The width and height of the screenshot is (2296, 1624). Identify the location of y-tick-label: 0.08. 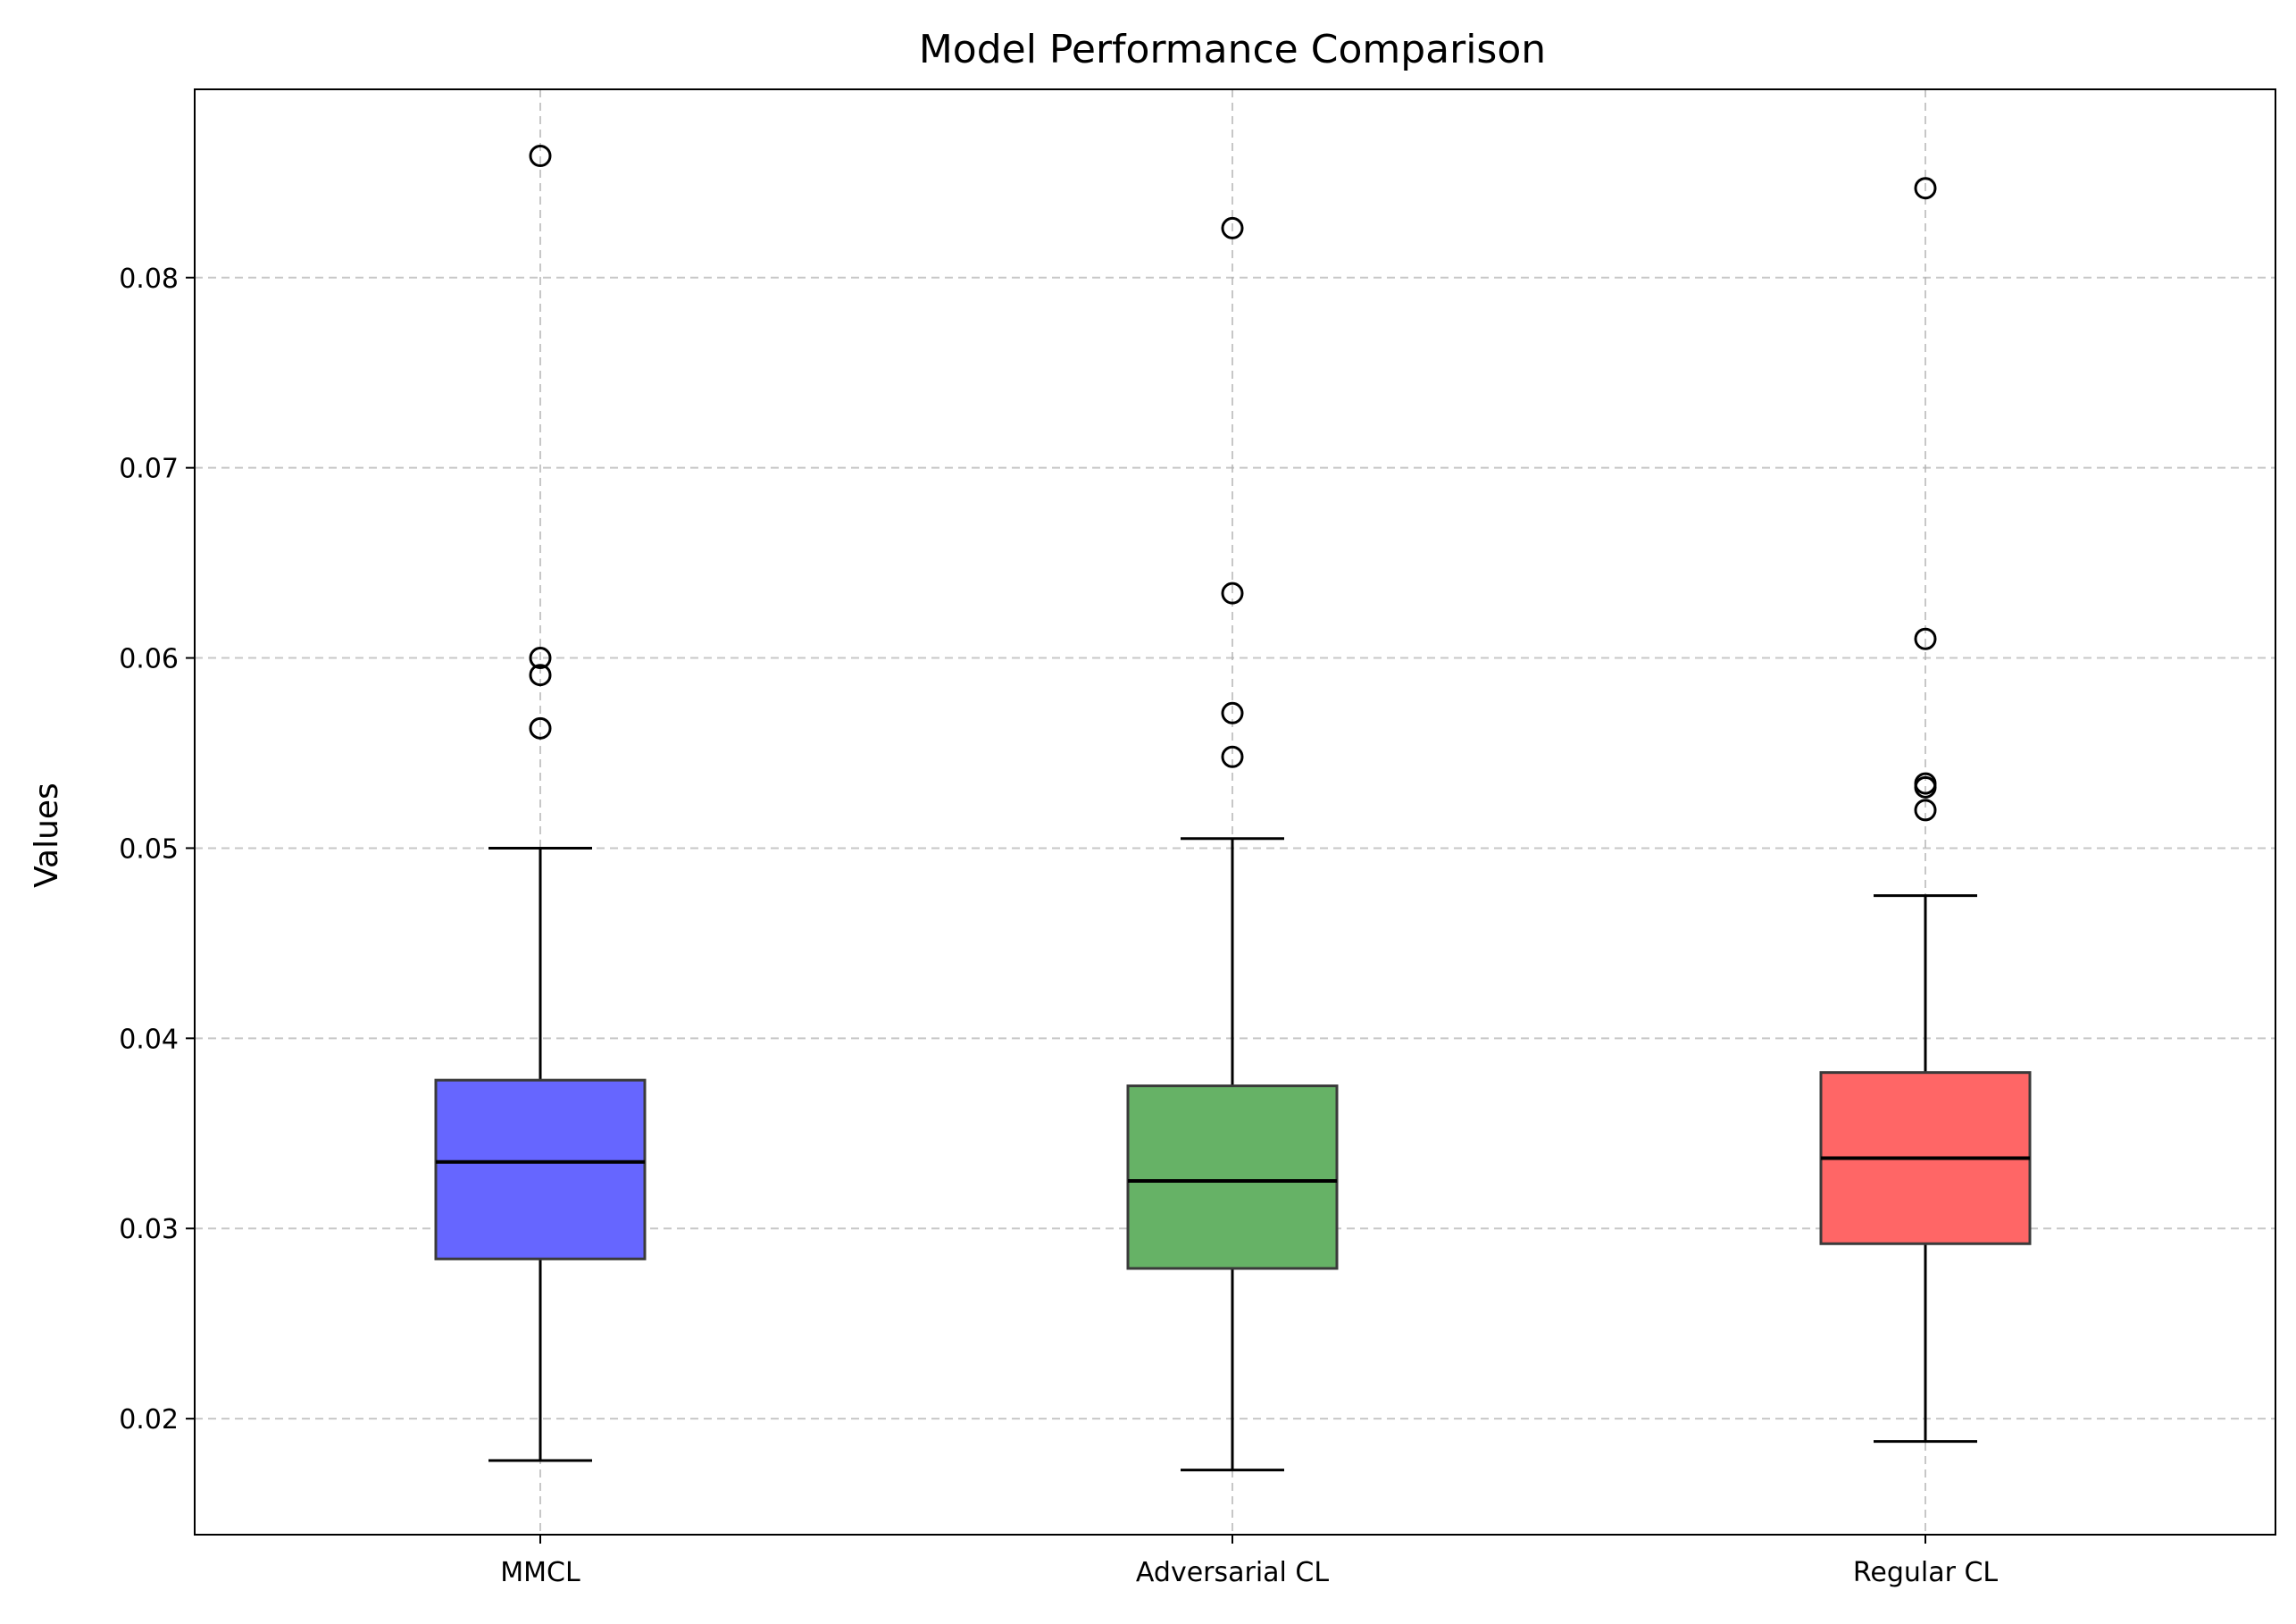
(149, 280).